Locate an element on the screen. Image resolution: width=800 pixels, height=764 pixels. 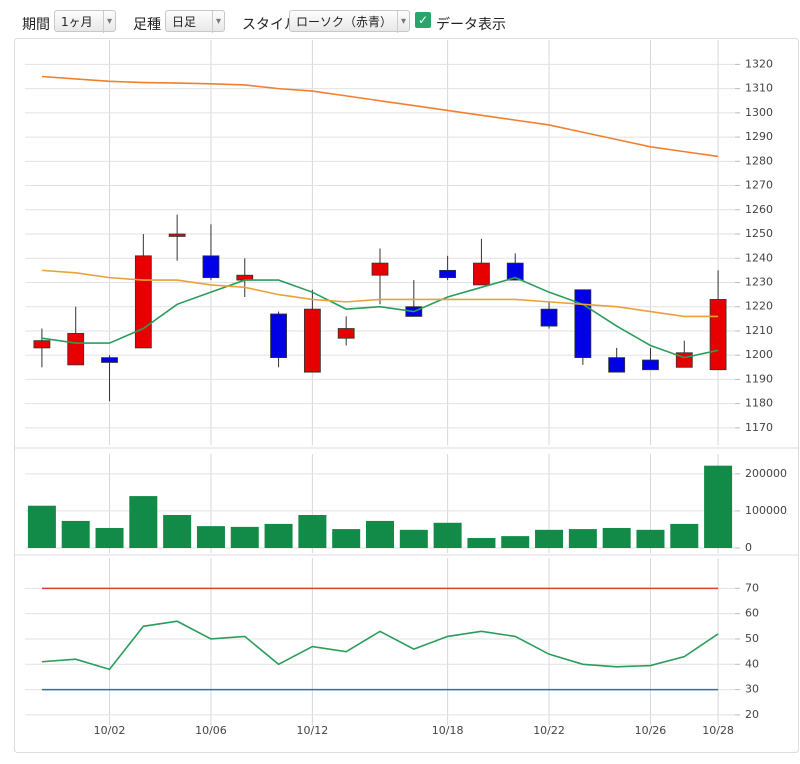
y-tick-label: 1230 is located at coordinates (759, 281).